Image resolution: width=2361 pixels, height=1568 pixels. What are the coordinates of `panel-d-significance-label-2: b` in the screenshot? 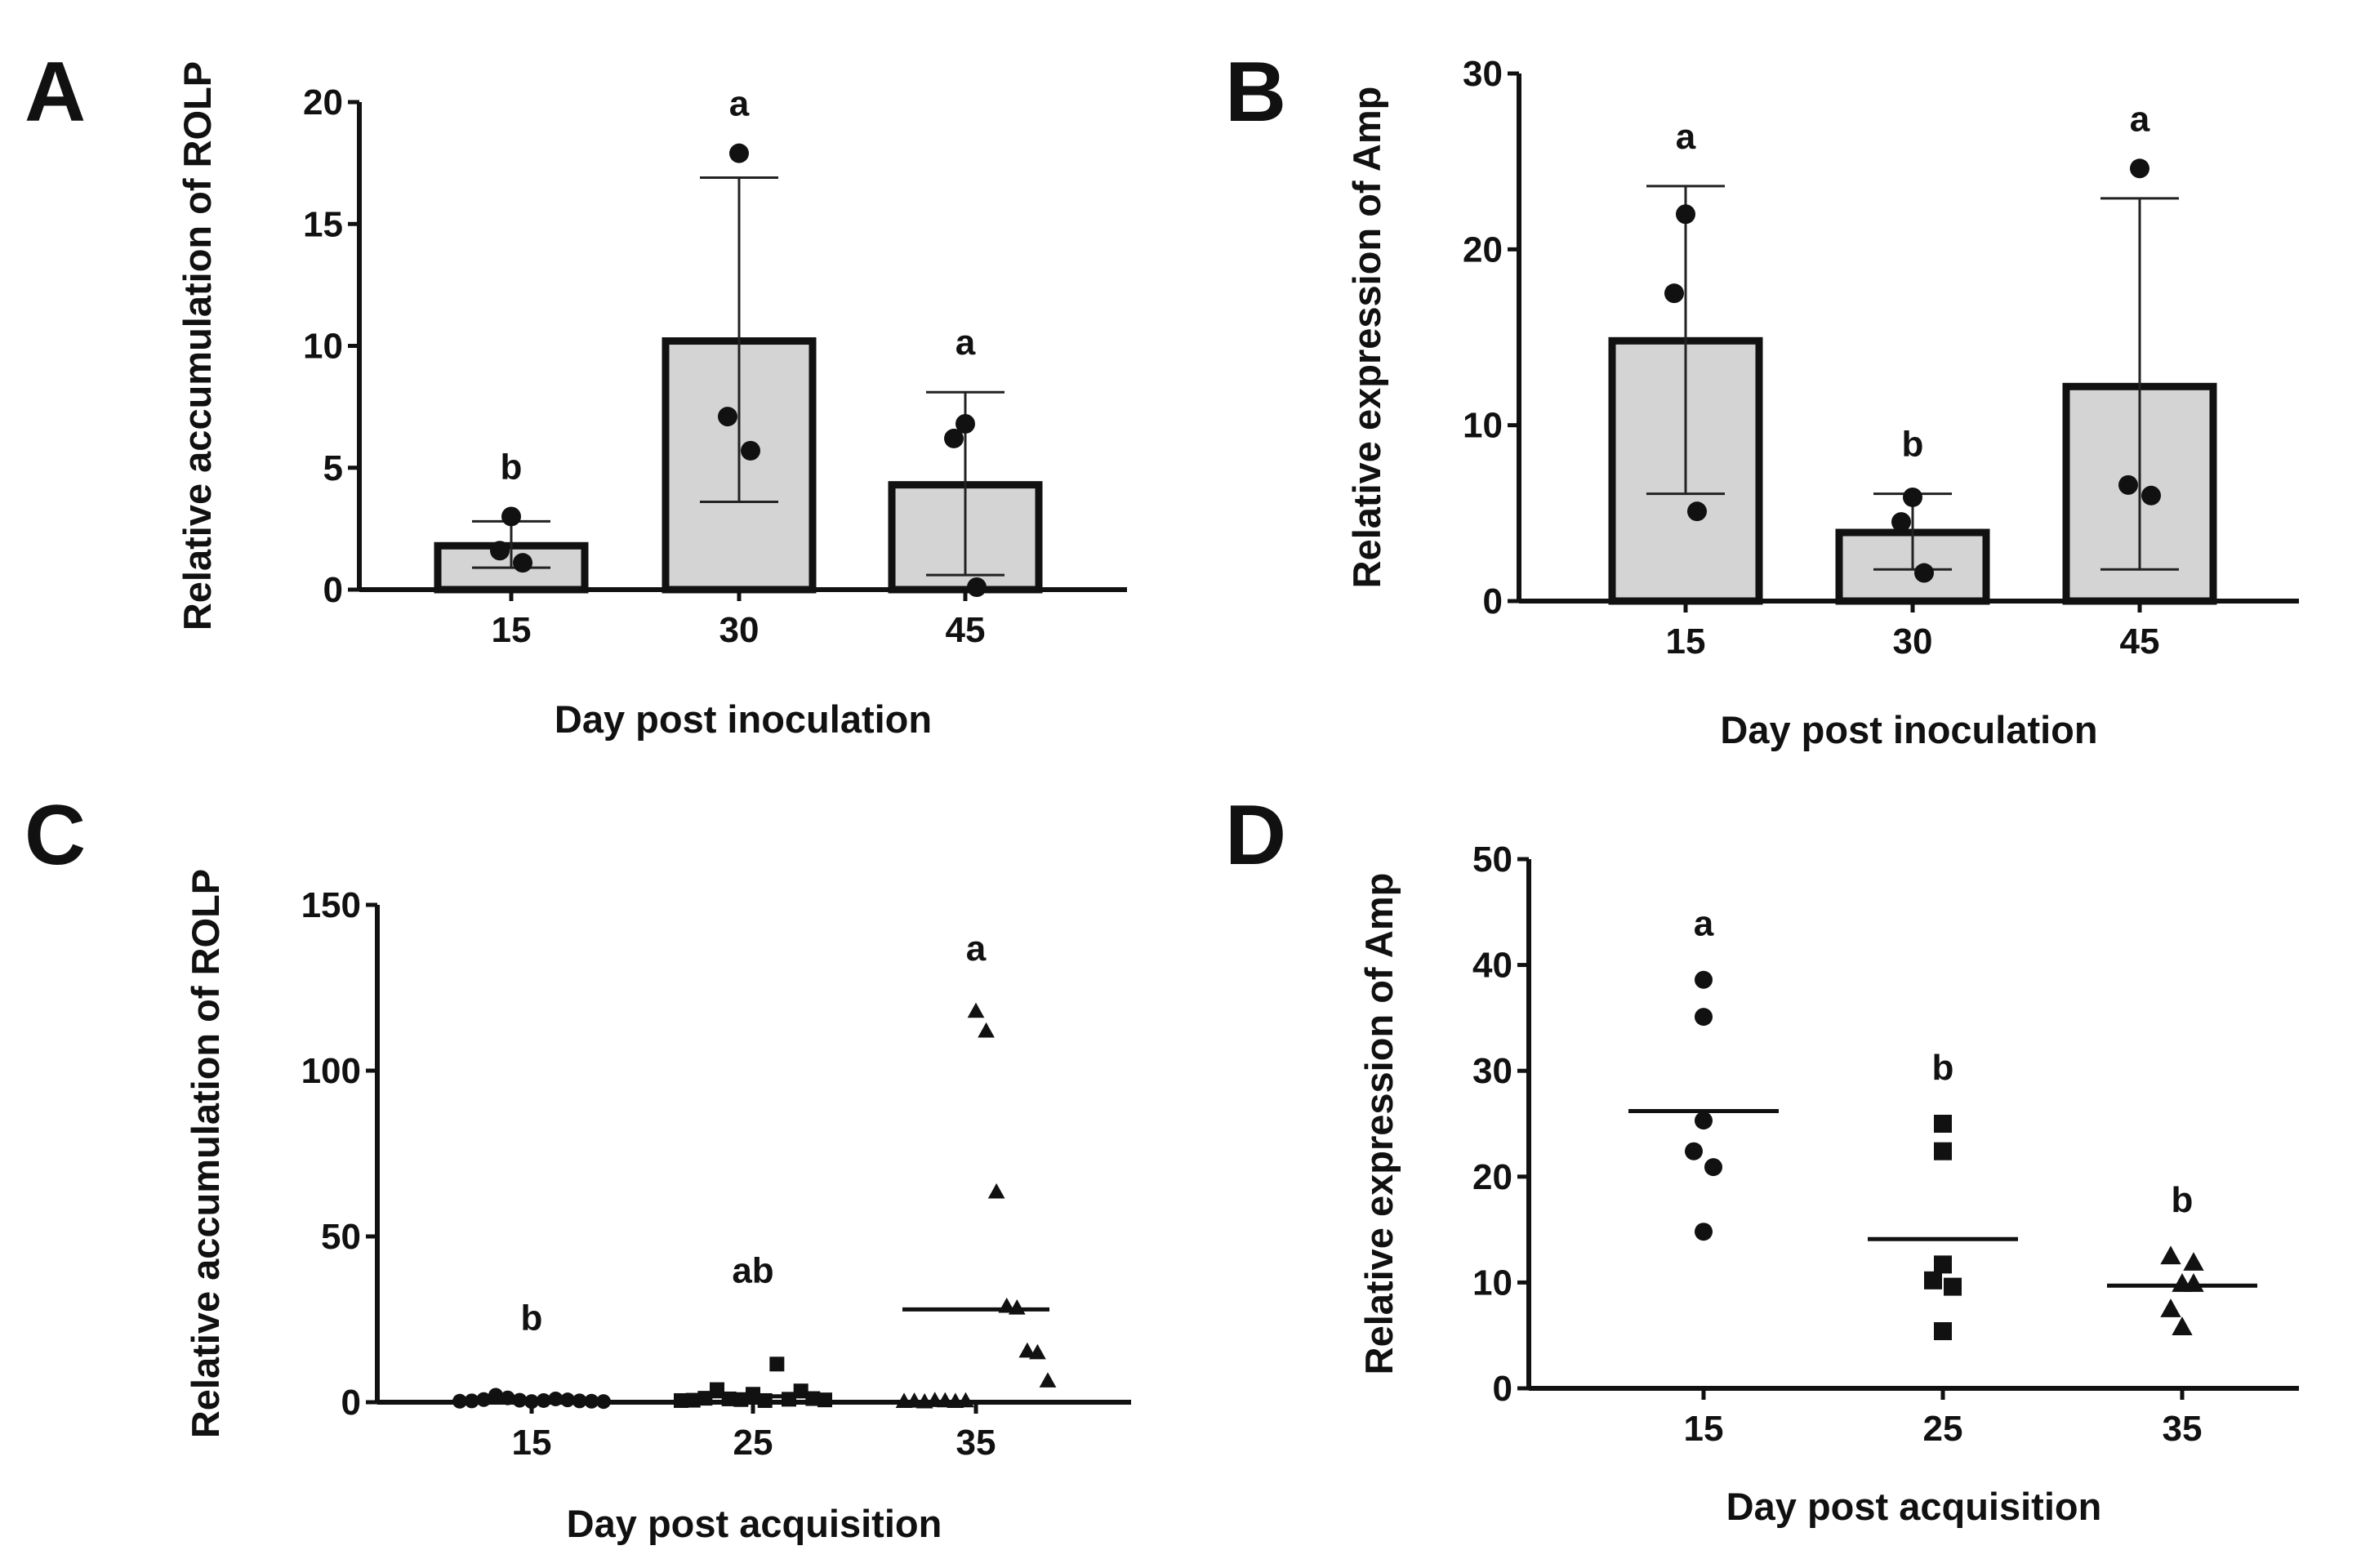 It's located at (2183, 1200).